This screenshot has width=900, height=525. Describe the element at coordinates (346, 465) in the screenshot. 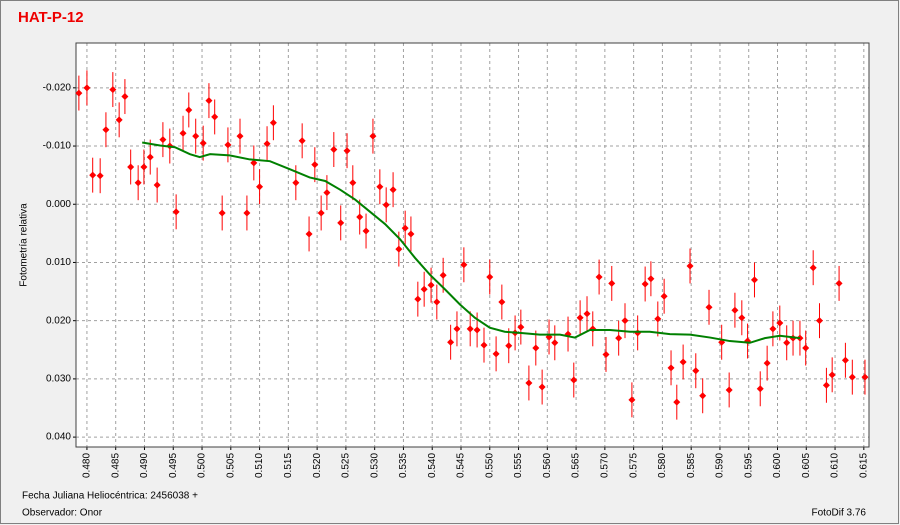

I see `x-tick-label: 0.525` at that location.